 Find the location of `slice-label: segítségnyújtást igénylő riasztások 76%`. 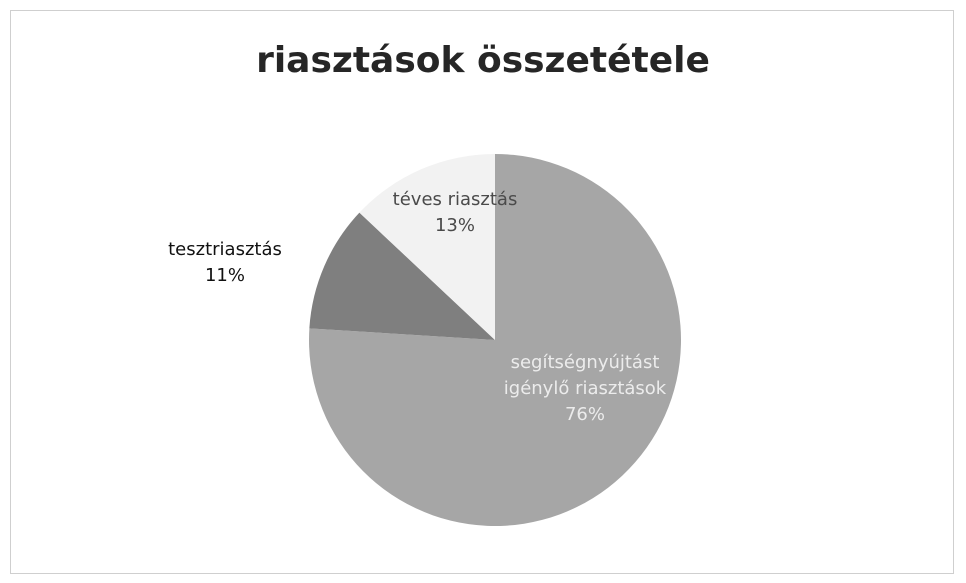

slice-label: segítségnyújtást igénylő riasztások 76% is located at coordinates (585, 389).